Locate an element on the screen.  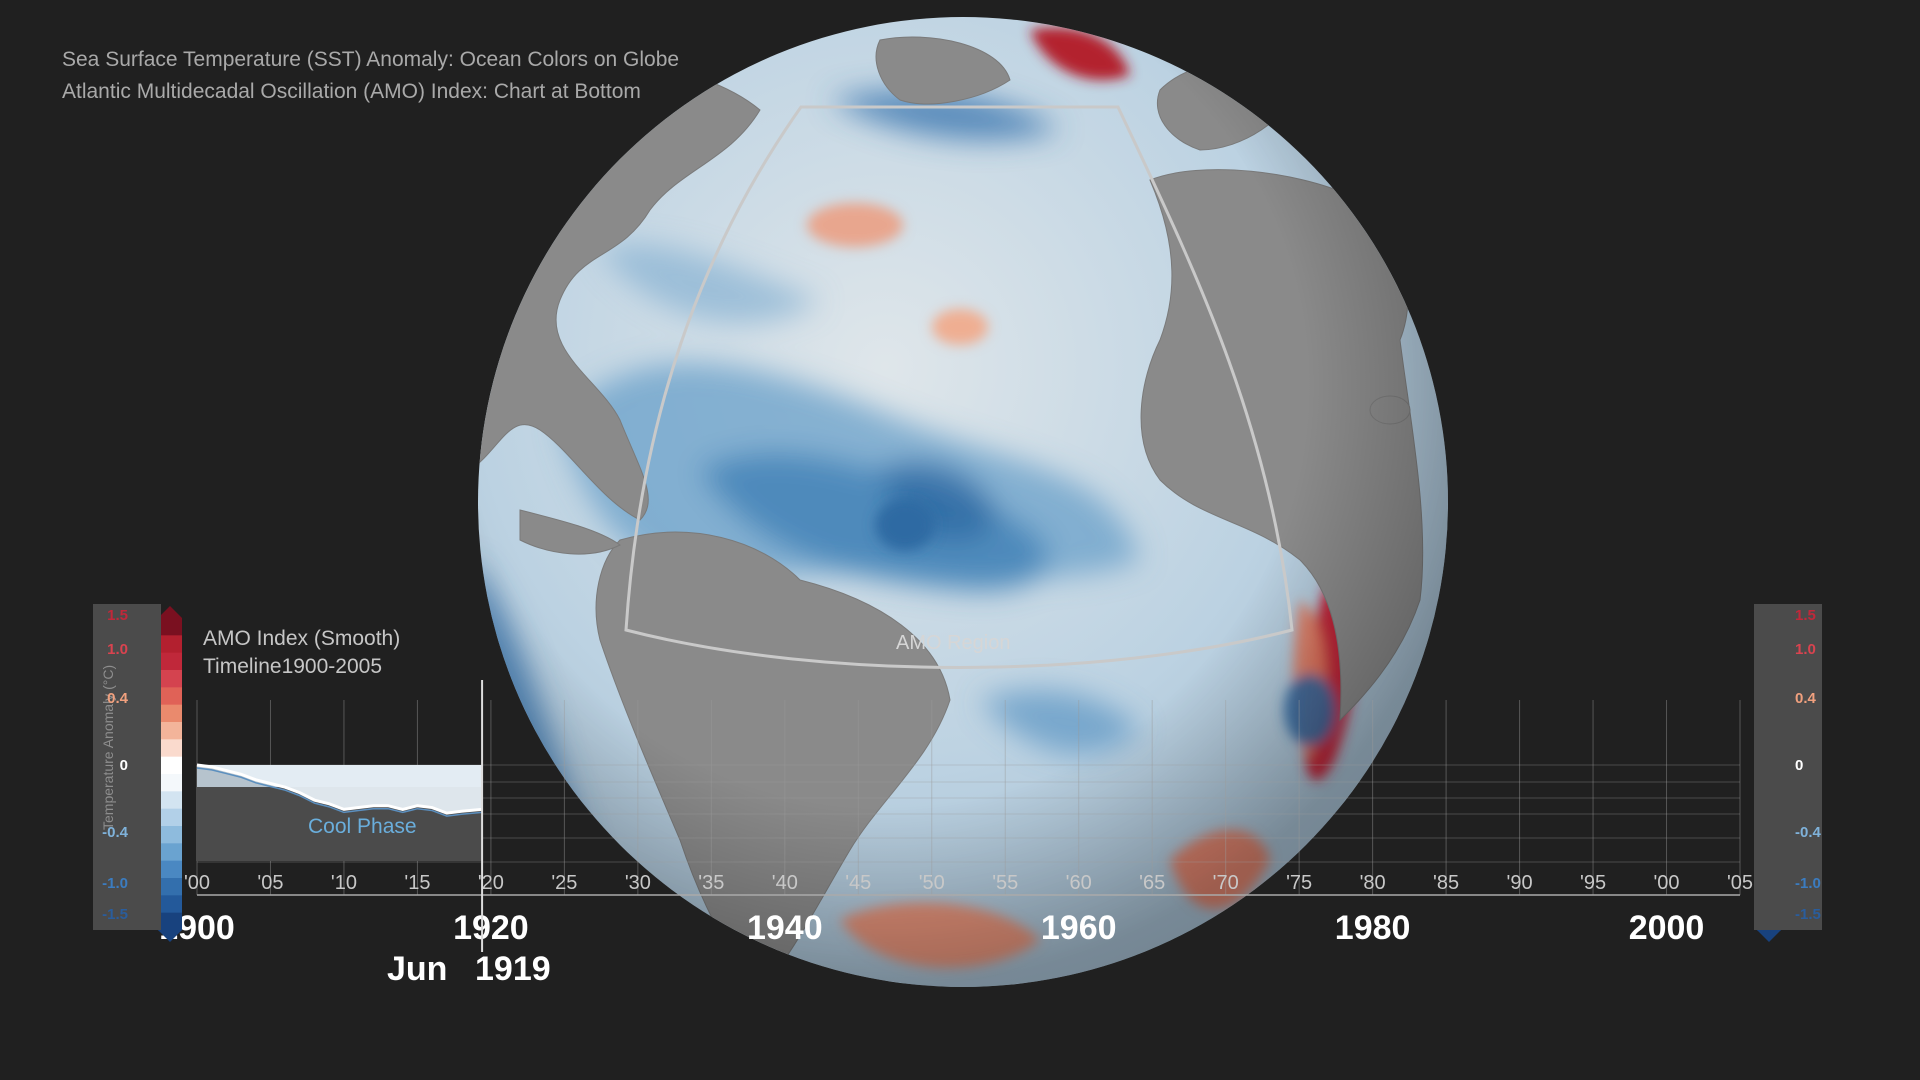
x-tick-label: '15 is located at coordinates (417, 883).